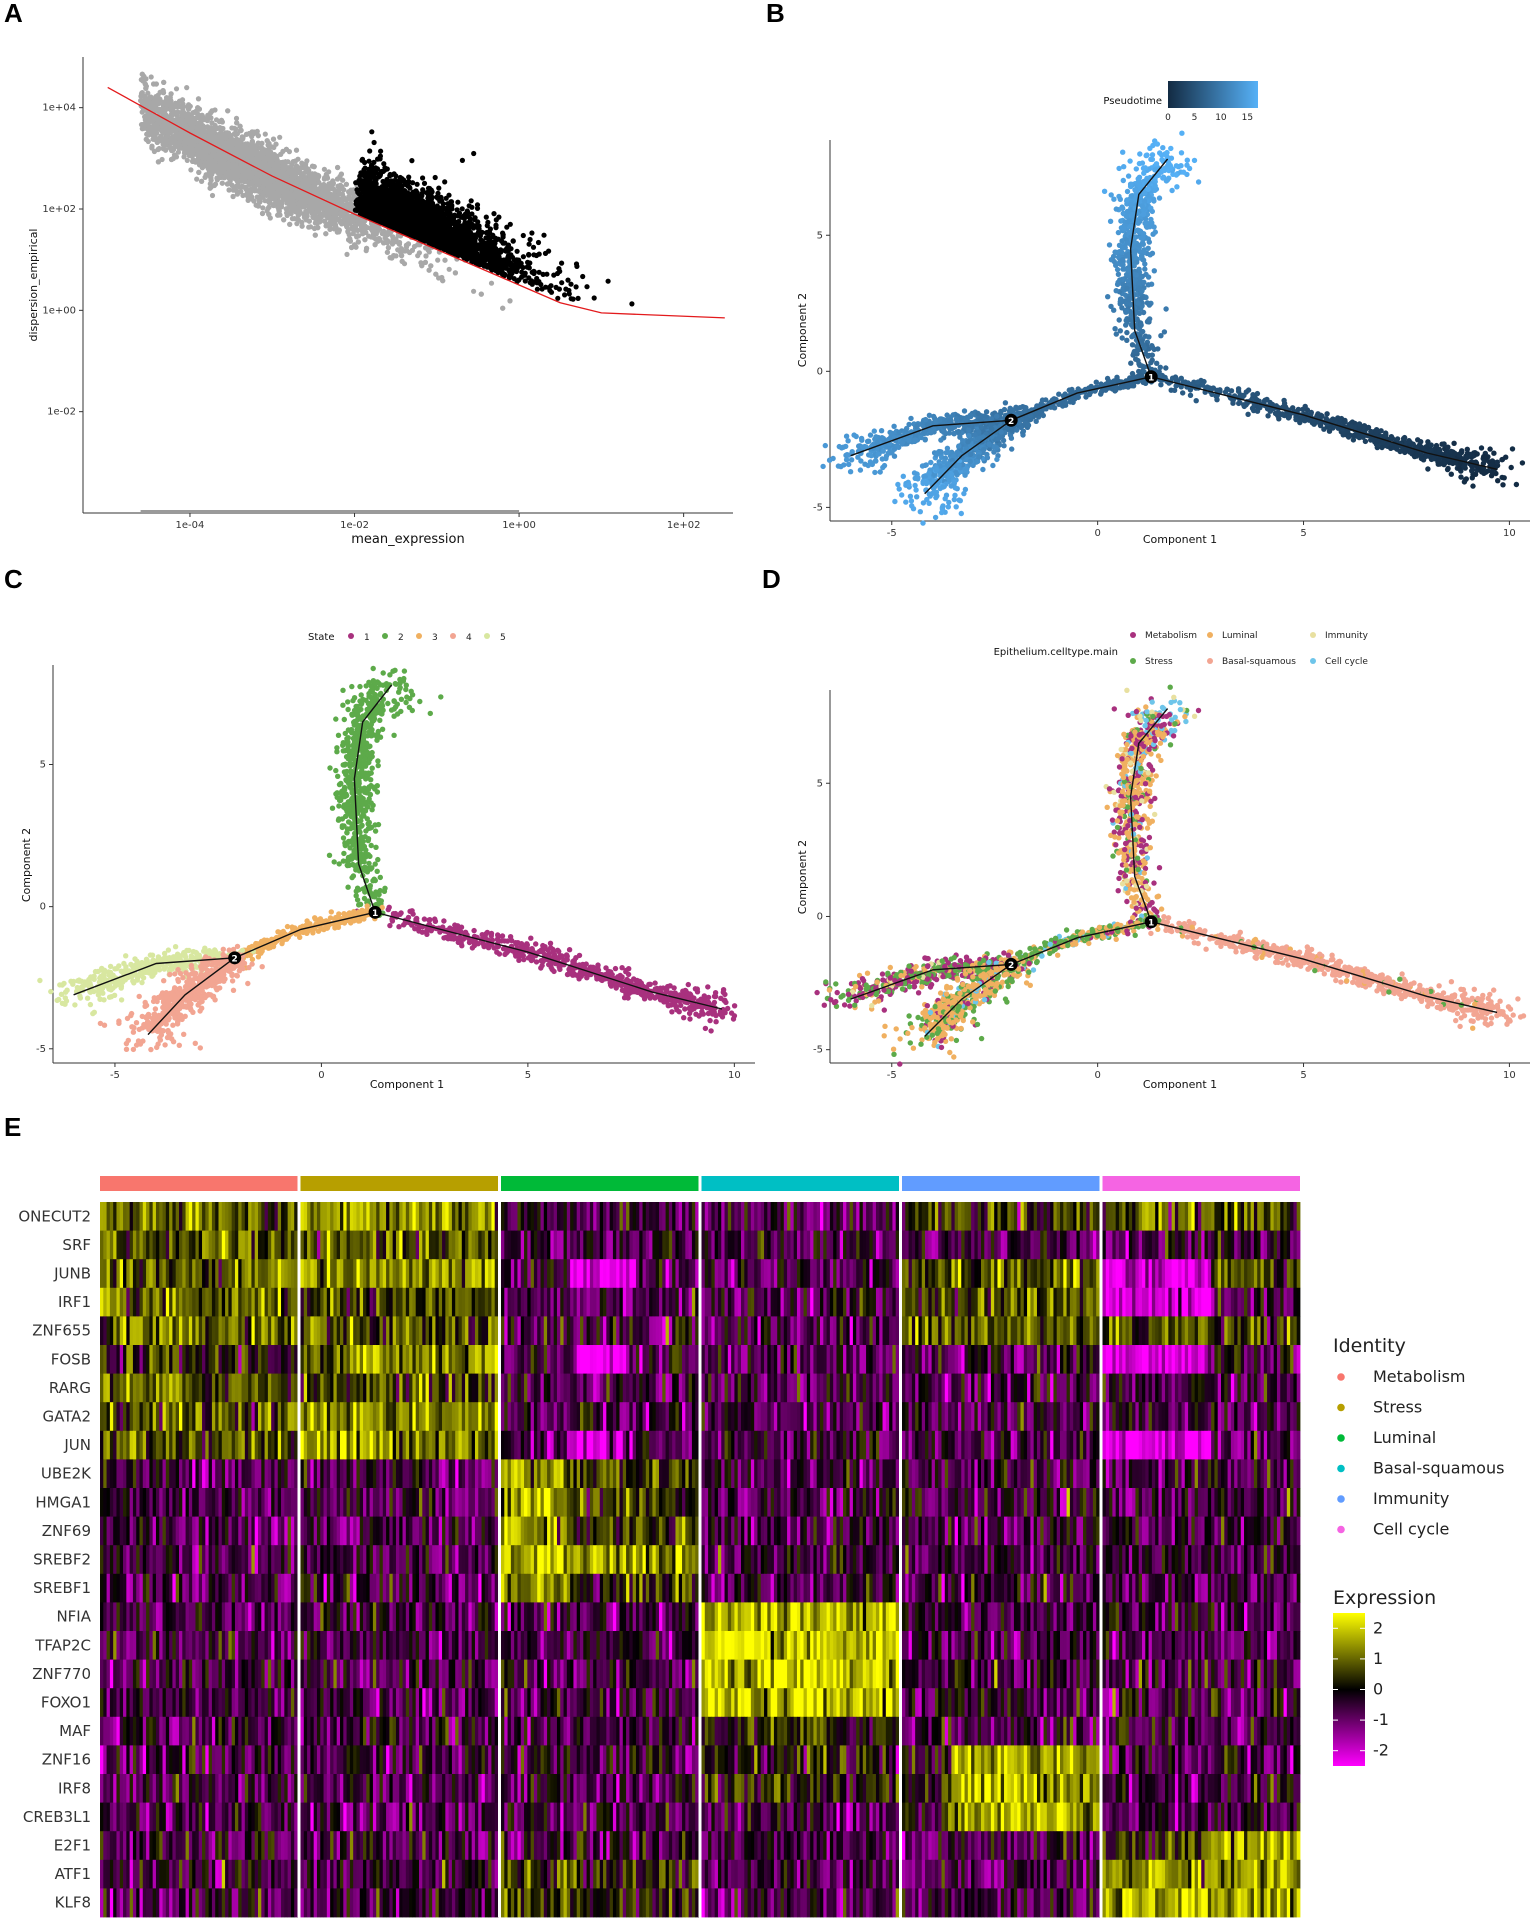 Image resolution: width=1536 pixels, height=1918 pixels. I want to click on identity-item: Cell cycle, so click(1393, 1529).